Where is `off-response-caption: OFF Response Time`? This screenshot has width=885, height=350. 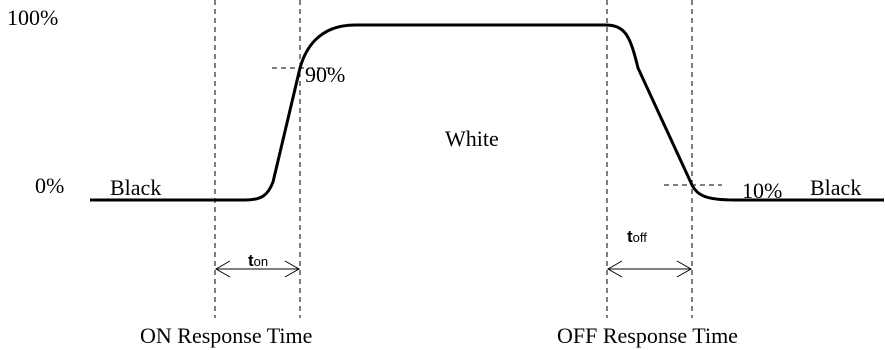 off-response-caption: OFF Response Time is located at coordinates (647, 335).